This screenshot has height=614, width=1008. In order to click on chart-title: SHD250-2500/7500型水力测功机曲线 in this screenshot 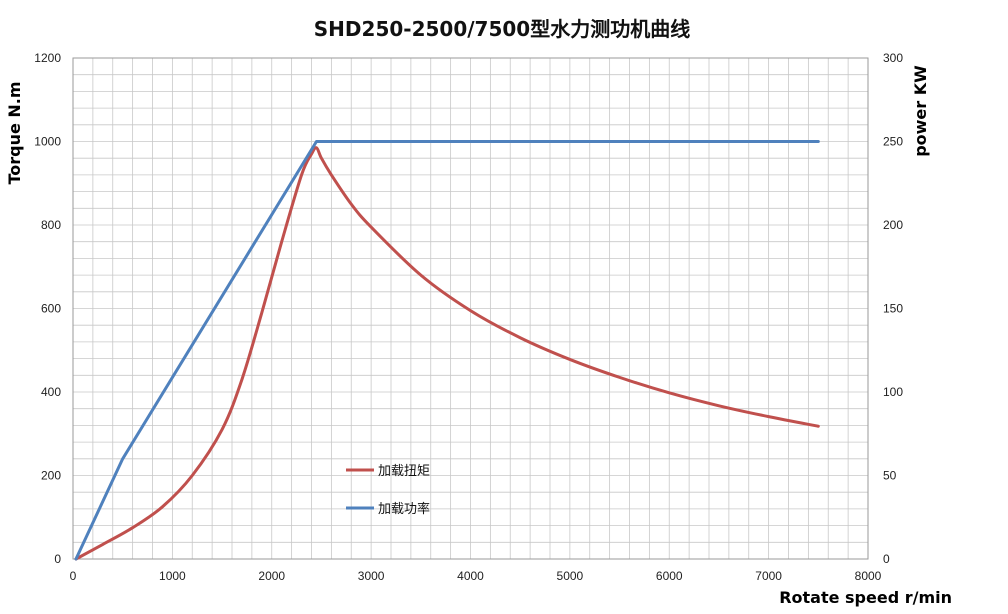, I will do `click(502, 29)`.